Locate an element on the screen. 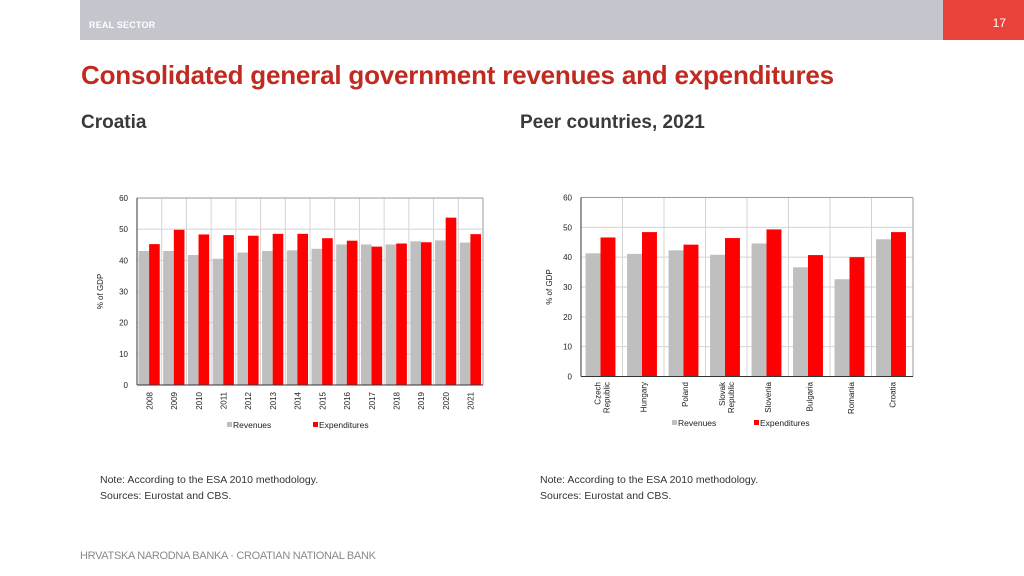 The height and width of the screenshot is (576, 1024). x-tick-label: 2019 is located at coordinates (421, 400).